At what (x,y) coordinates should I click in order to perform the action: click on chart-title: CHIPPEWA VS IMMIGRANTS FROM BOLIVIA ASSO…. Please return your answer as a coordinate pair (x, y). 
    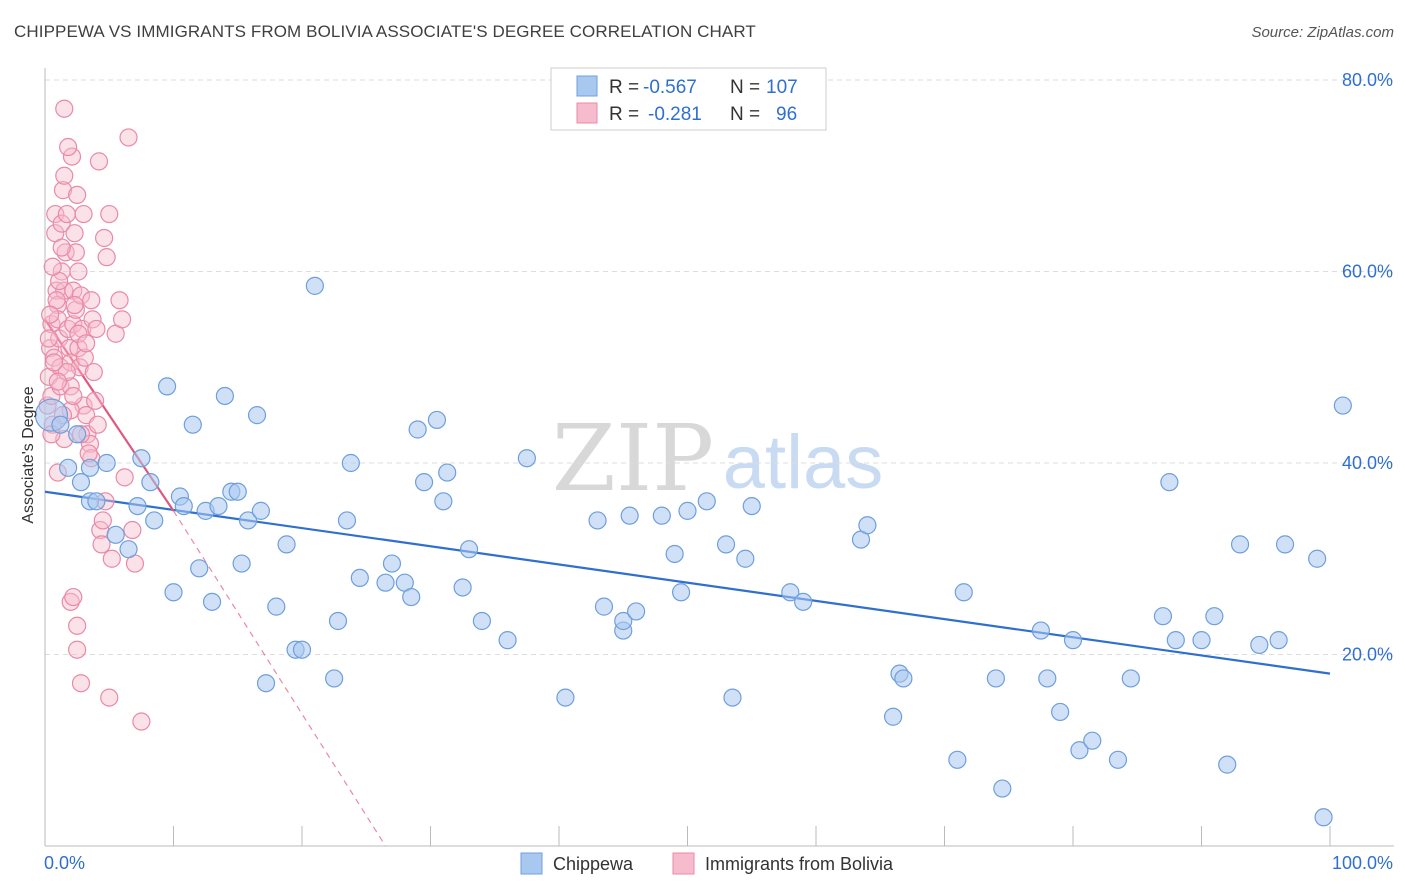
    Looking at the image, I should click on (385, 31).